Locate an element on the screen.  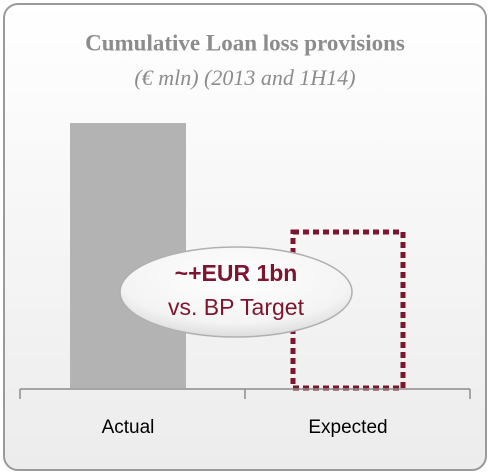
chart-title: Cumulative Loan loss provisions is located at coordinates (245, 42).